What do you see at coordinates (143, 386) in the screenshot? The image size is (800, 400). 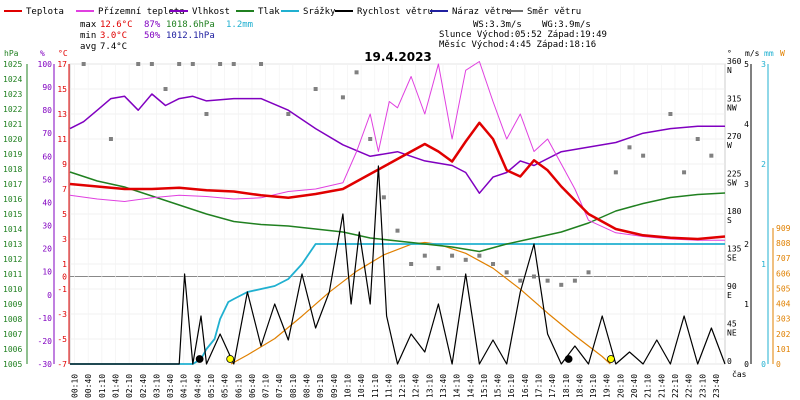 I see `x-tick-label: 02:40` at bounding box center [143, 386].